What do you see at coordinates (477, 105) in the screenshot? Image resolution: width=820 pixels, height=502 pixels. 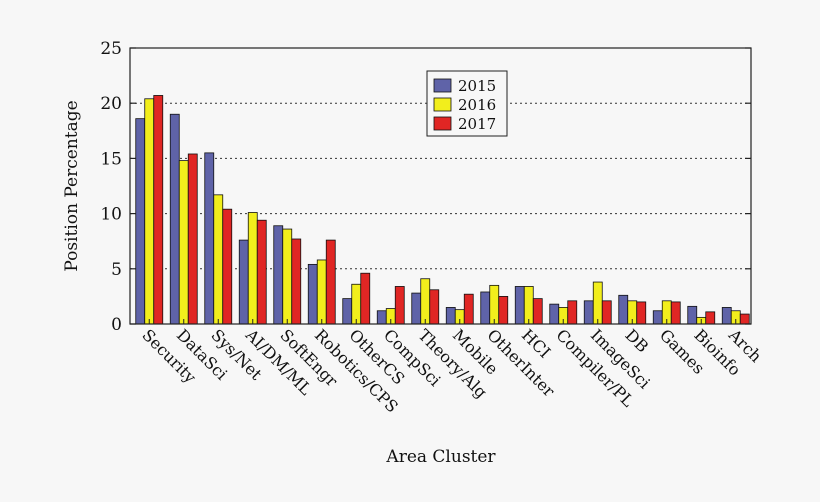 I see `legend-label: 2016` at bounding box center [477, 105].